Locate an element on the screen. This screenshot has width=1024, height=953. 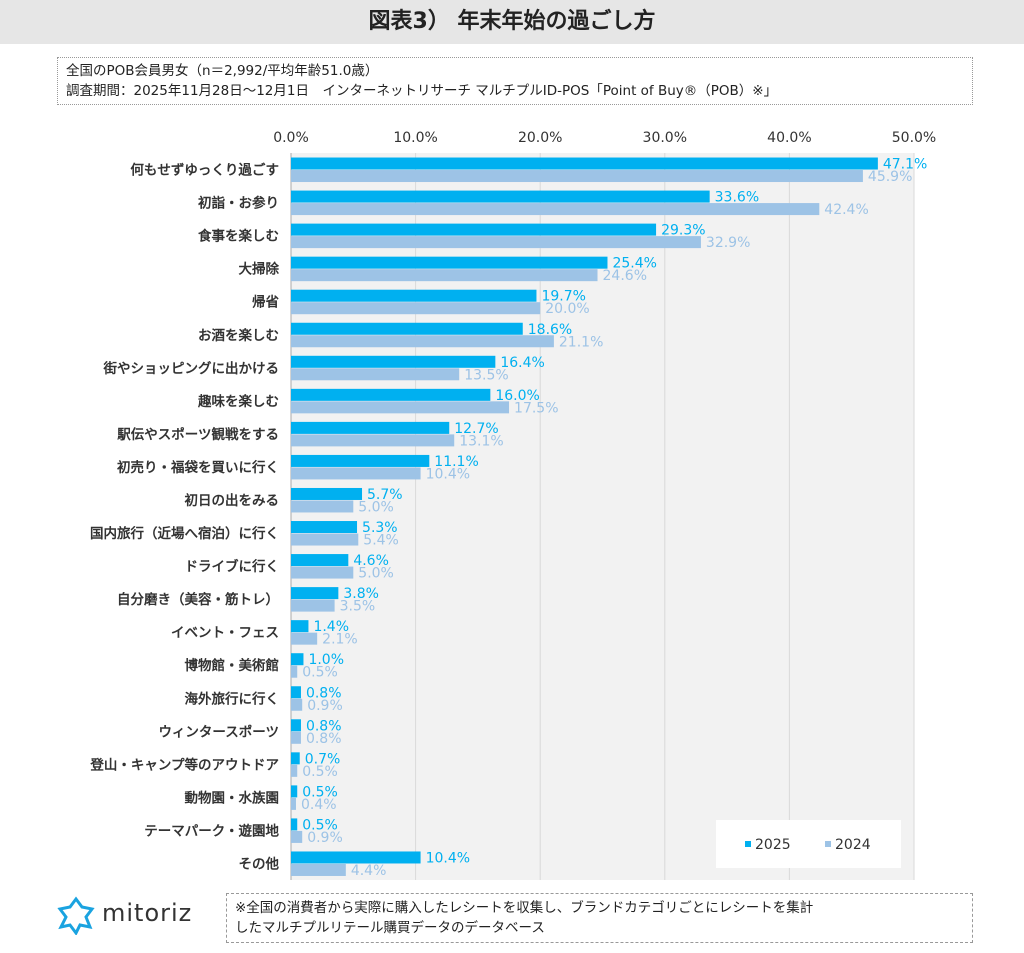
legend-marker-2025 is located at coordinates (748, 844).